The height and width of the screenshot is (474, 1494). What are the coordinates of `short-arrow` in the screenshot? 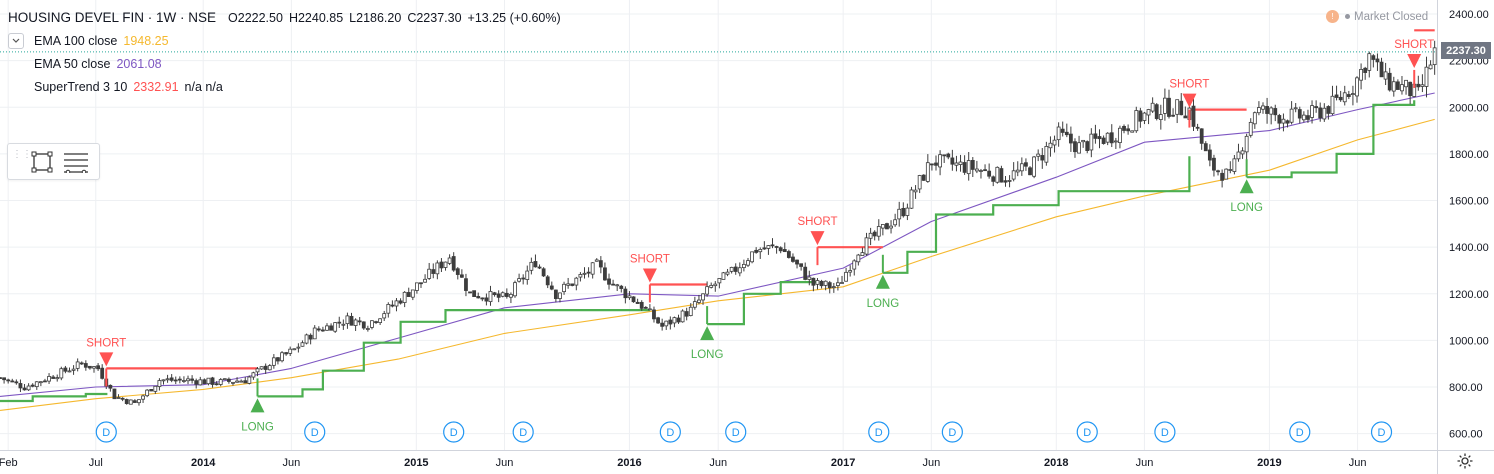 It's located at (1414, 60).